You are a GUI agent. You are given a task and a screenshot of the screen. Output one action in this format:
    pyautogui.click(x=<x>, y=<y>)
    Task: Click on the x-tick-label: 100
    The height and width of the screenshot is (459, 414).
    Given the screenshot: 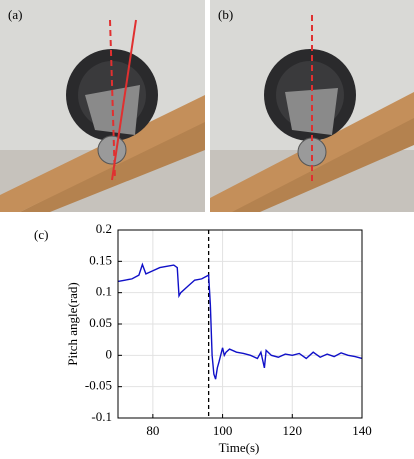 What is the action you would take?
    pyautogui.click(x=223, y=430)
    